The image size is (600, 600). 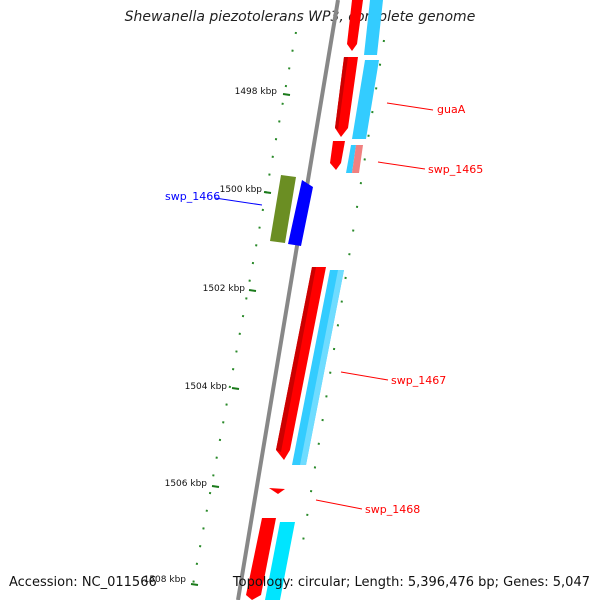 I want to click on pseudo-bar, so click(x=357, y=159).